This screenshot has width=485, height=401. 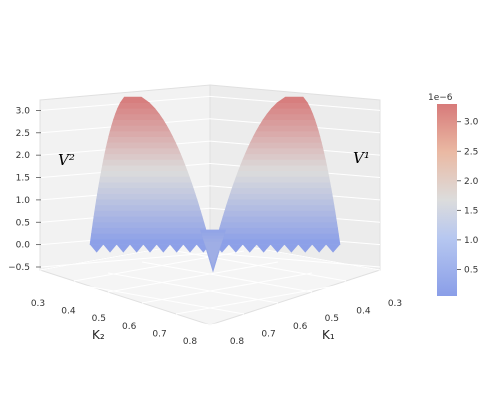 I want to click on colorbar-offset-label: 1e−6, so click(x=440, y=98).